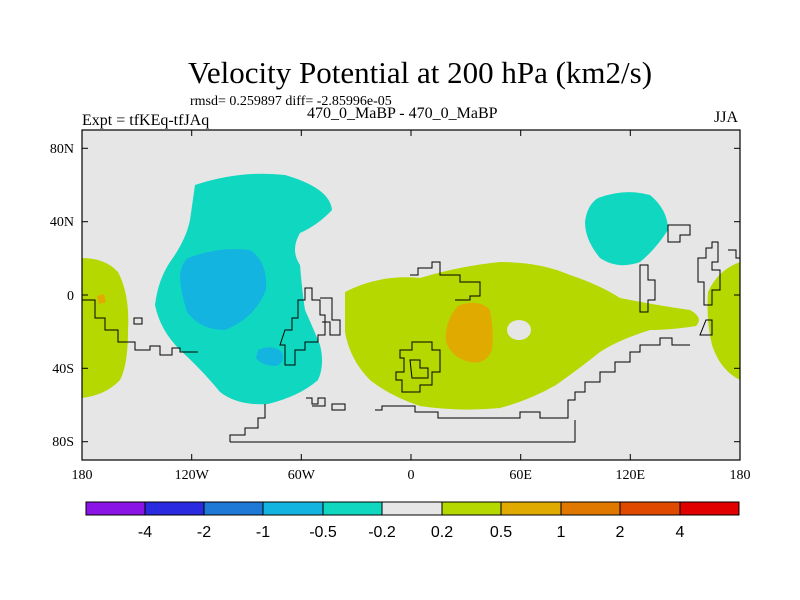  Describe the element at coordinates (140, 327) in the screenshot. I see `coastline-west` at that location.